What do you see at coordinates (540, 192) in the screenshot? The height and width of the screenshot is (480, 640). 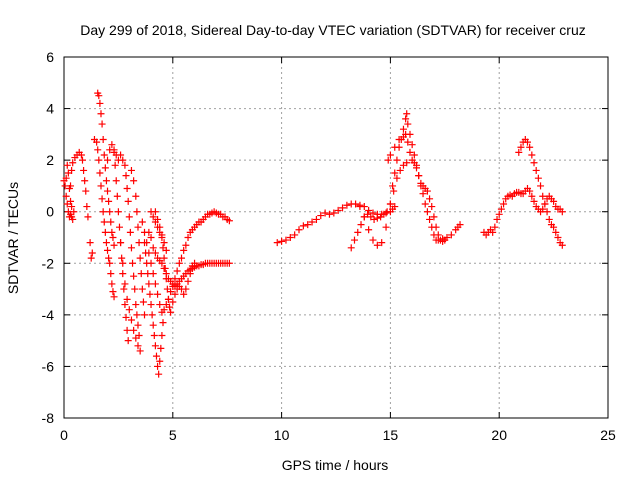 I see `series-s20` at bounding box center [540, 192].